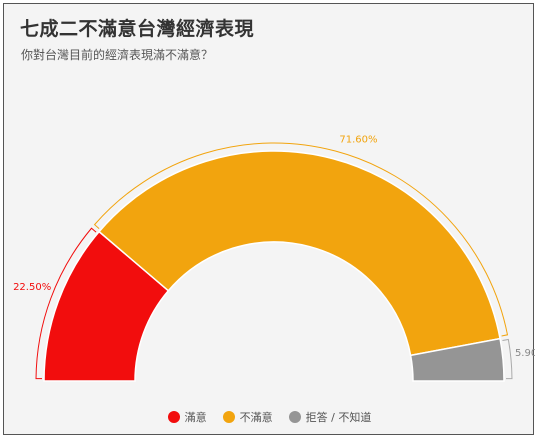 This screenshot has width=539, height=440. What do you see at coordinates (338, 417) in the screenshot?
I see `legend-label-no-answer: 拒答 / 不知道` at bounding box center [338, 417].